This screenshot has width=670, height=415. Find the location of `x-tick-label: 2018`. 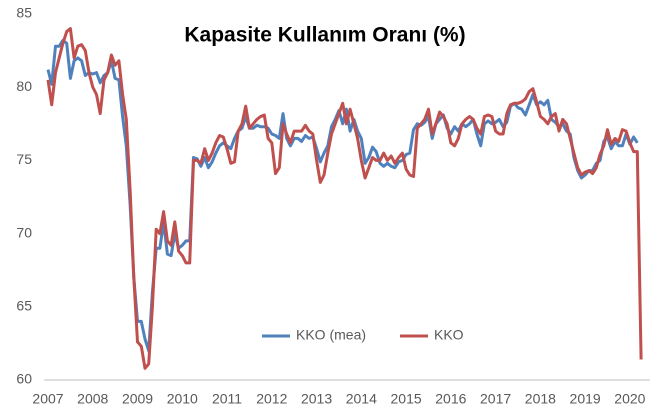

x-tick-label: 2018 is located at coordinates (540, 399).